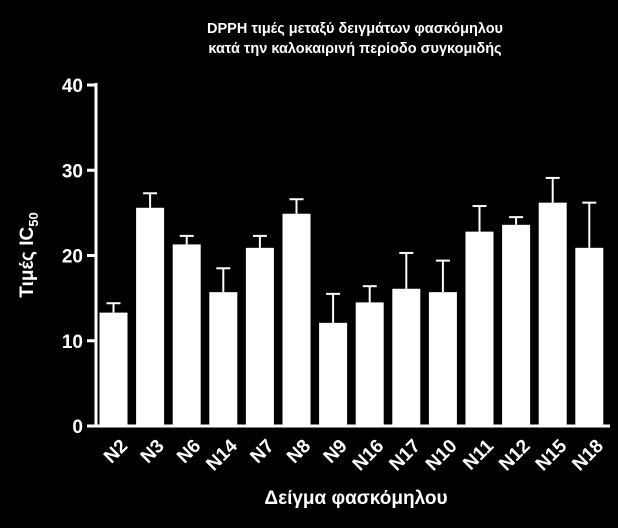  What do you see at coordinates (223, 359) in the screenshot?
I see `bar-N14` at bounding box center [223, 359].